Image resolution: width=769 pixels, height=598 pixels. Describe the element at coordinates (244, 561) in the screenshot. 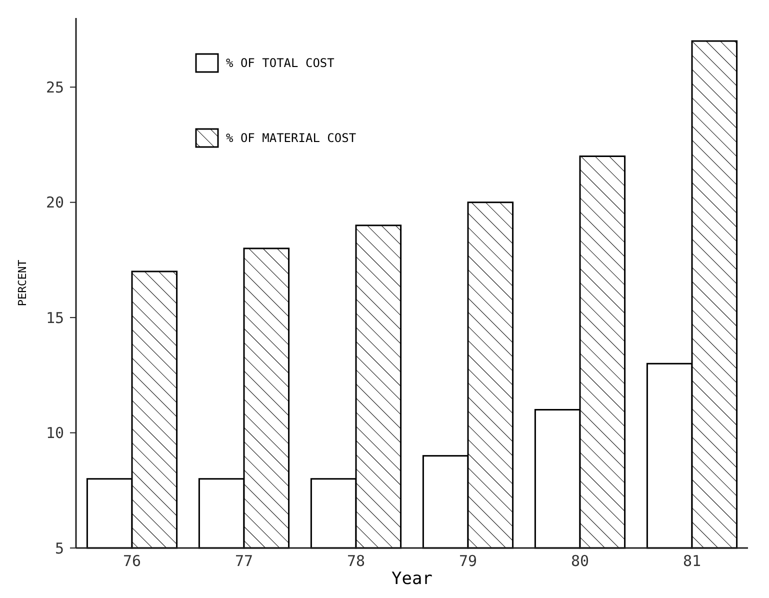

I see `x-tick-label: 77` at that location.